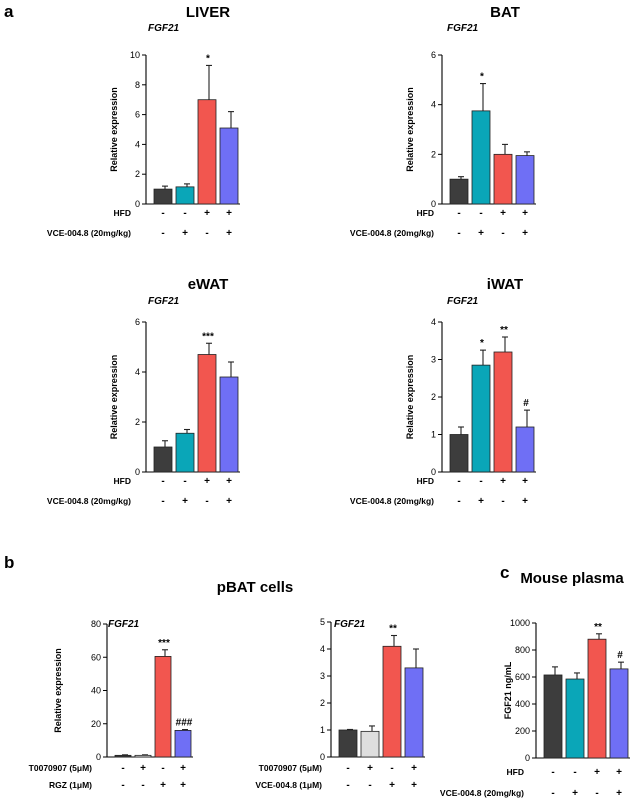 Image resolution: width=642 pixels, height=812 pixels. I want to click on y-tick-label: 800, so click(522, 650).